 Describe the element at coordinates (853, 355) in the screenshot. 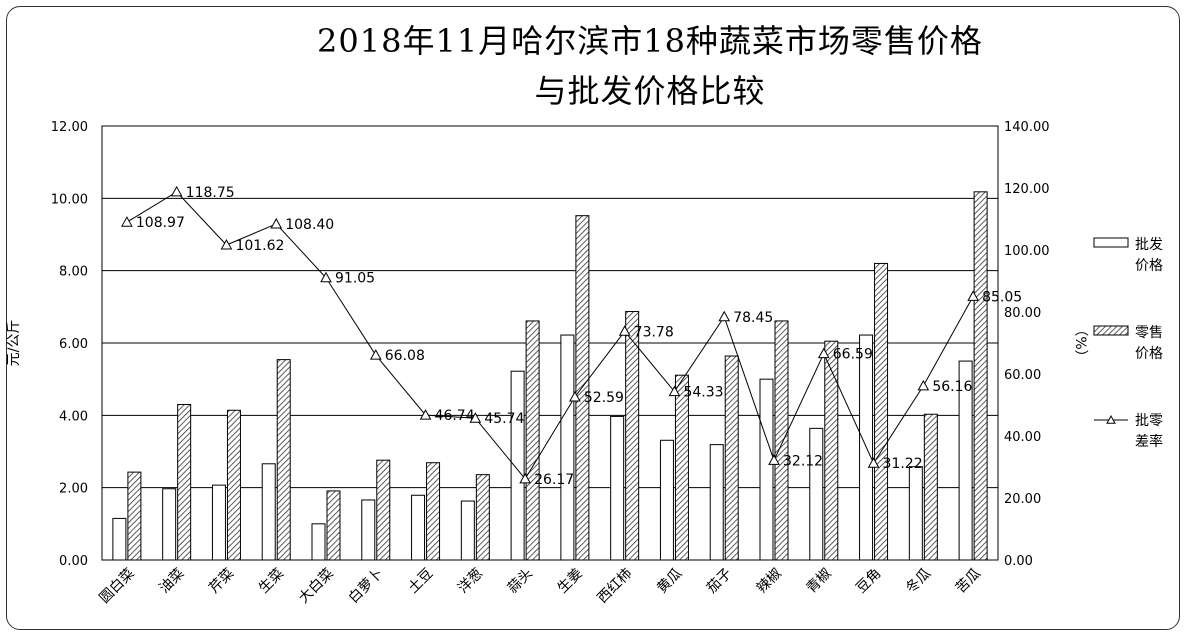

I see `rate-data-label: 66.59` at that location.